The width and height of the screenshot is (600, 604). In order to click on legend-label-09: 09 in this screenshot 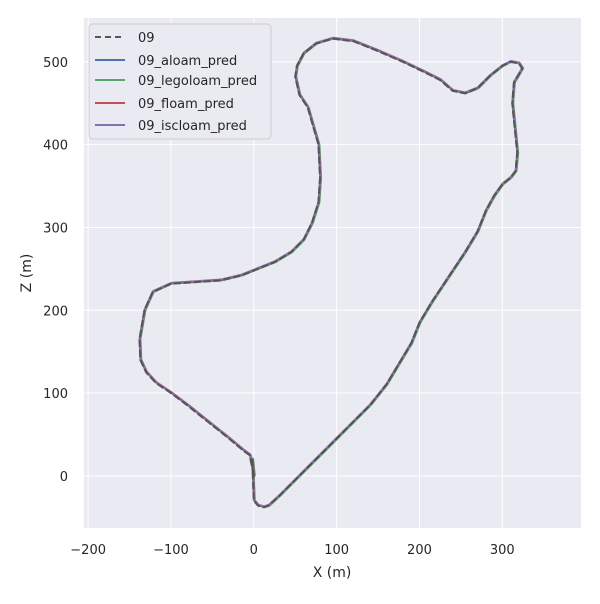, I will do `click(146, 38)`.